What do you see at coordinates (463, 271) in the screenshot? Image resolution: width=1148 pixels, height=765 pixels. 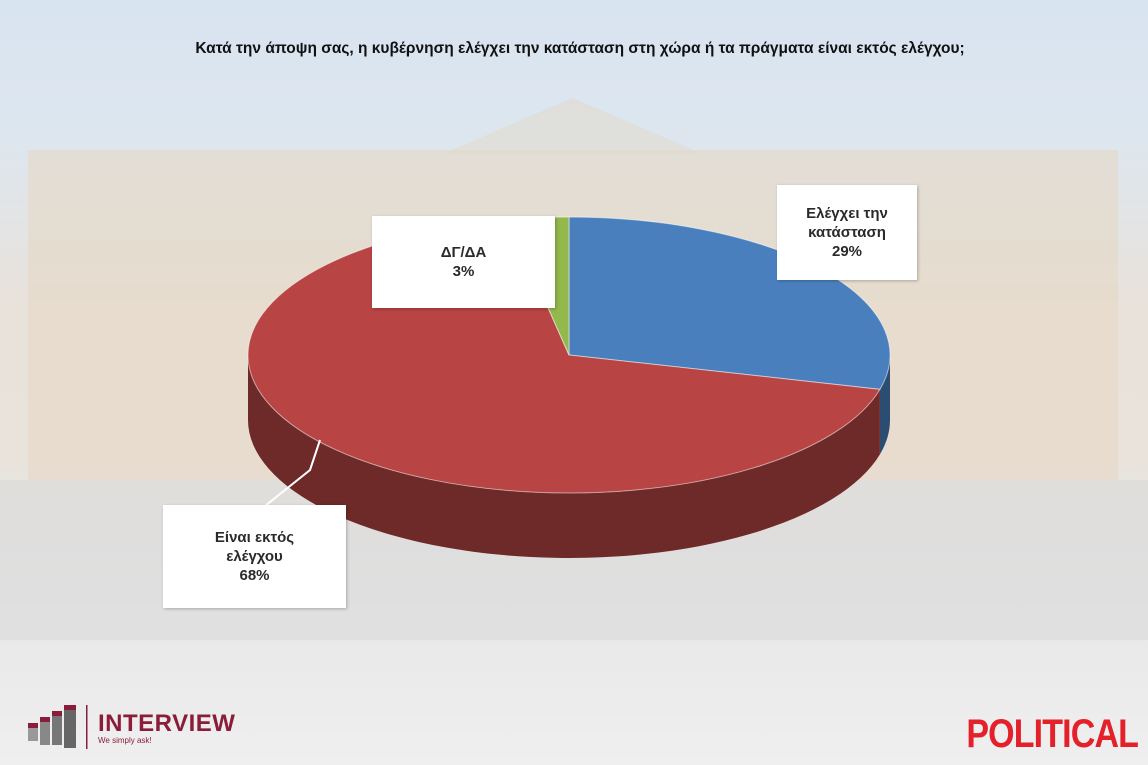 I see `slice-value: 3%` at bounding box center [463, 271].